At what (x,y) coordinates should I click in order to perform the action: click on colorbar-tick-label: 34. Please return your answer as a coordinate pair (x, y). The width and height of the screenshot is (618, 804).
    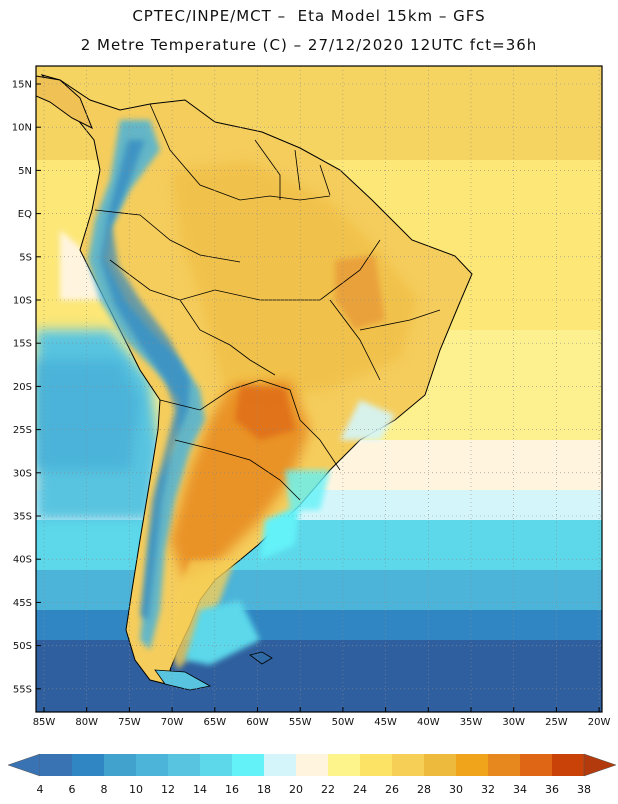
    Looking at the image, I should click on (520, 789).